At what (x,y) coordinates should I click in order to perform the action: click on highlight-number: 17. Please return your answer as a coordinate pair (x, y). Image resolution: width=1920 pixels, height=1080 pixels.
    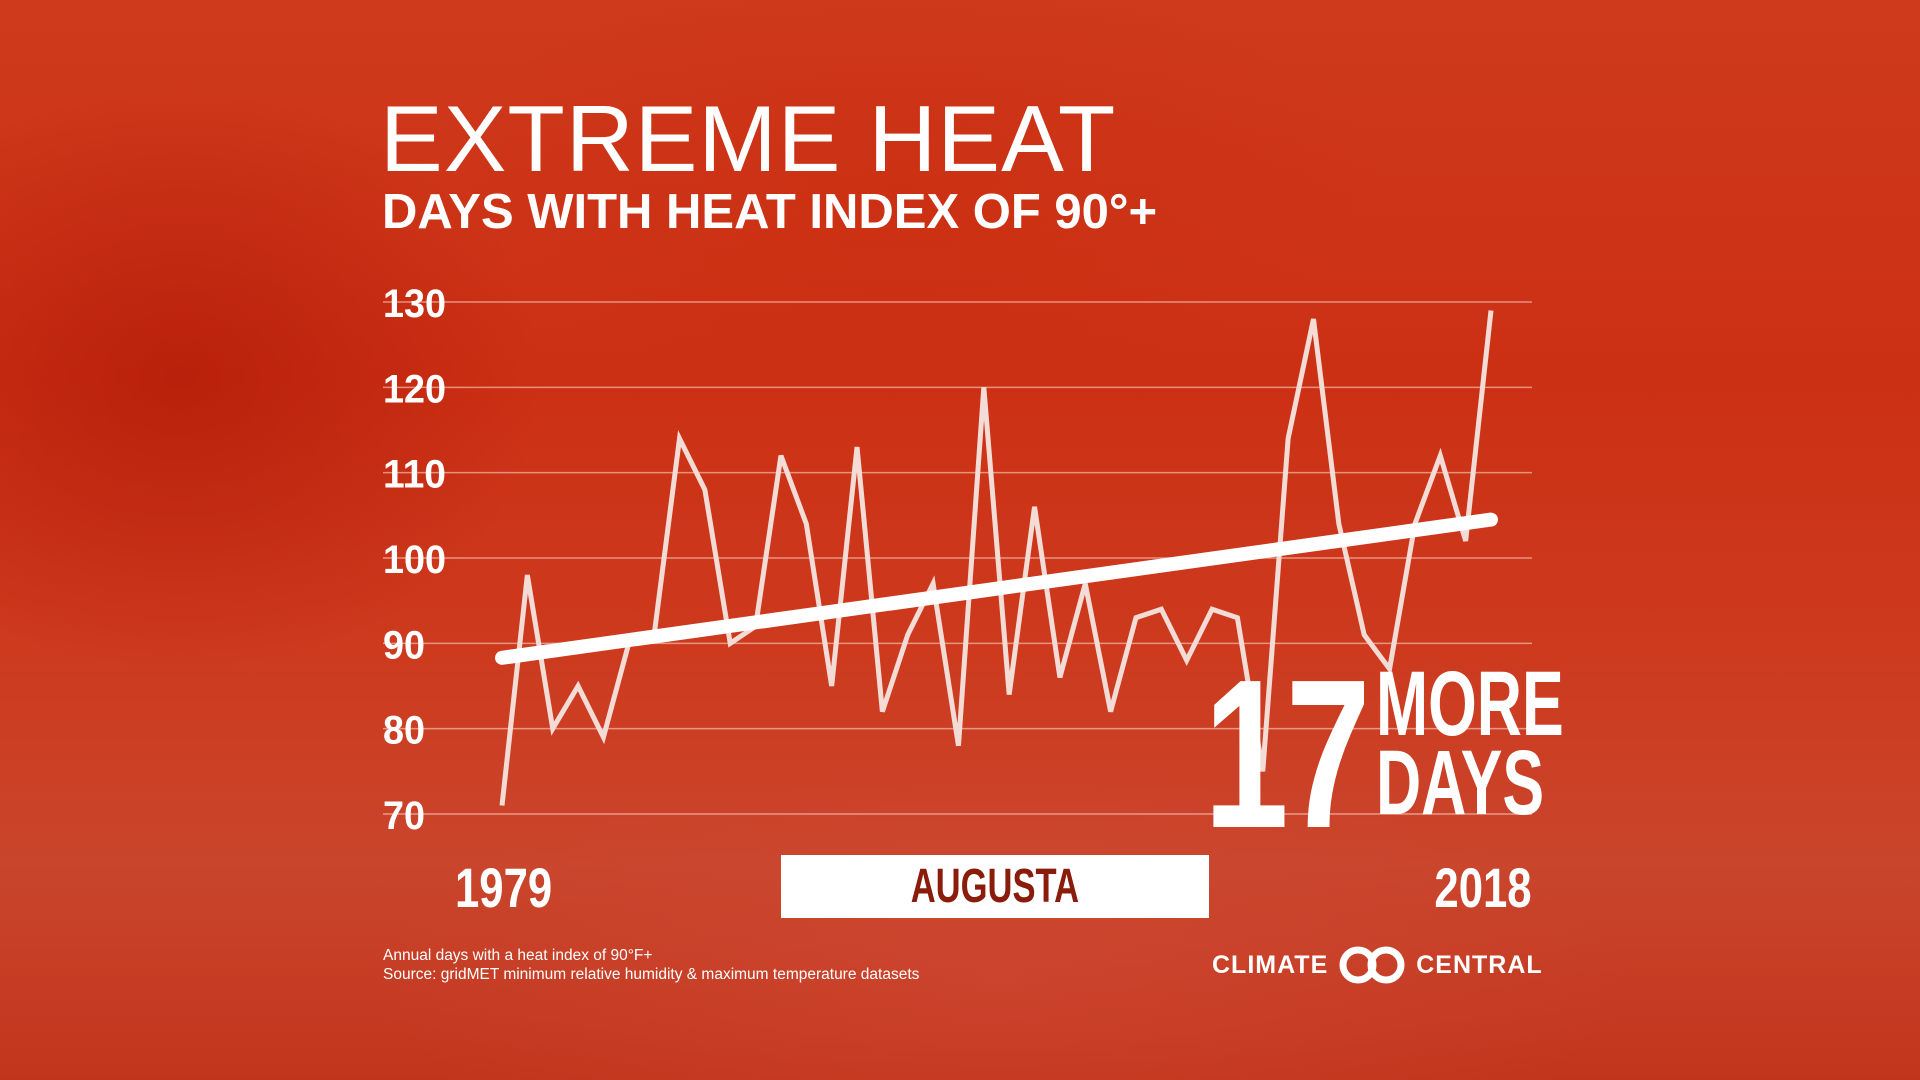
    Looking at the image, I should click on (1287, 753).